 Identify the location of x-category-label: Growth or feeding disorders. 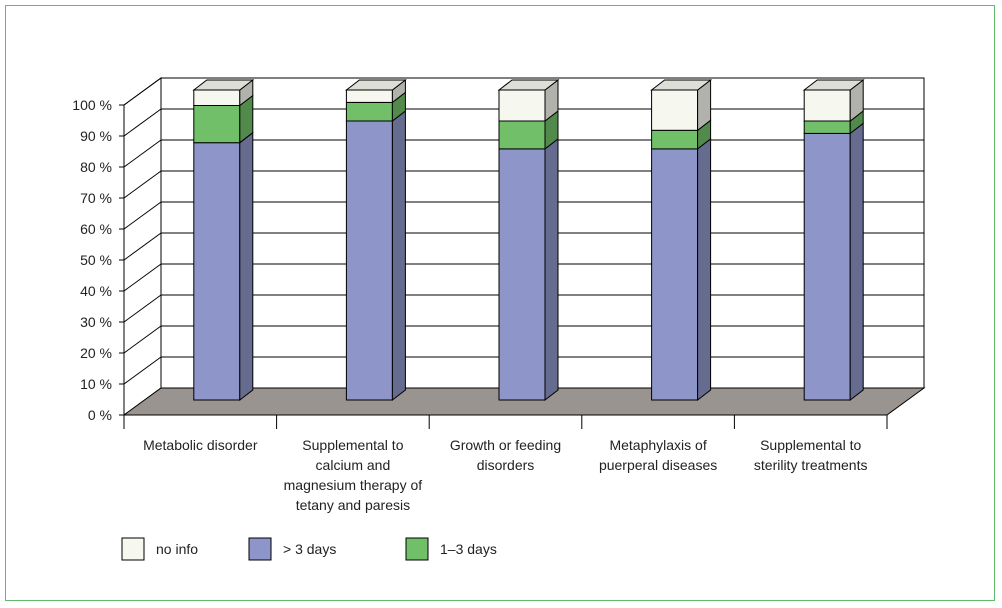
(505, 455).